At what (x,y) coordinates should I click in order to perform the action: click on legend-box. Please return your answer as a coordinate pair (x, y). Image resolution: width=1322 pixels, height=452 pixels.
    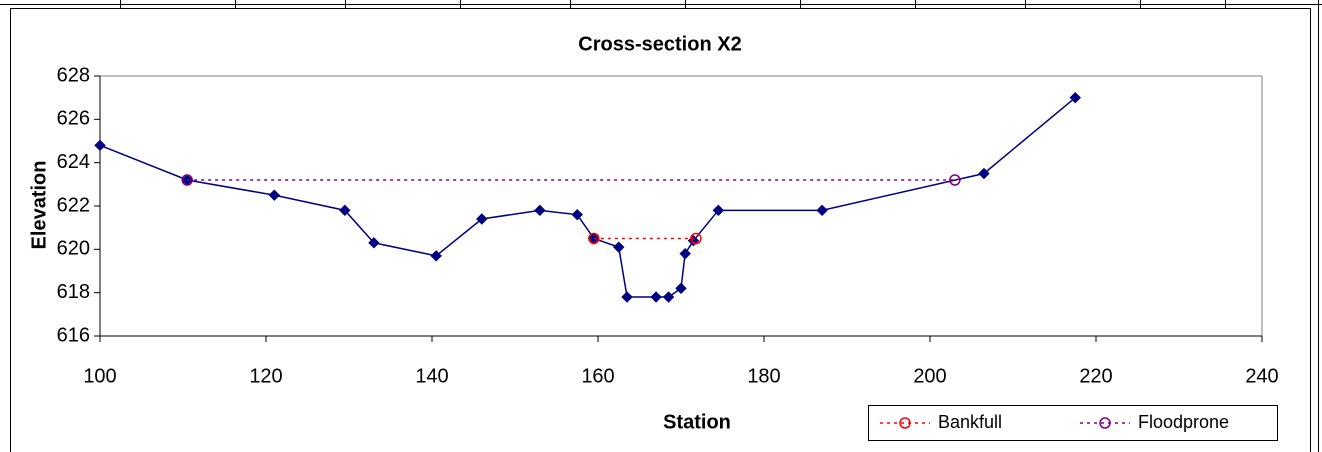
    Looking at the image, I should click on (1073, 423).